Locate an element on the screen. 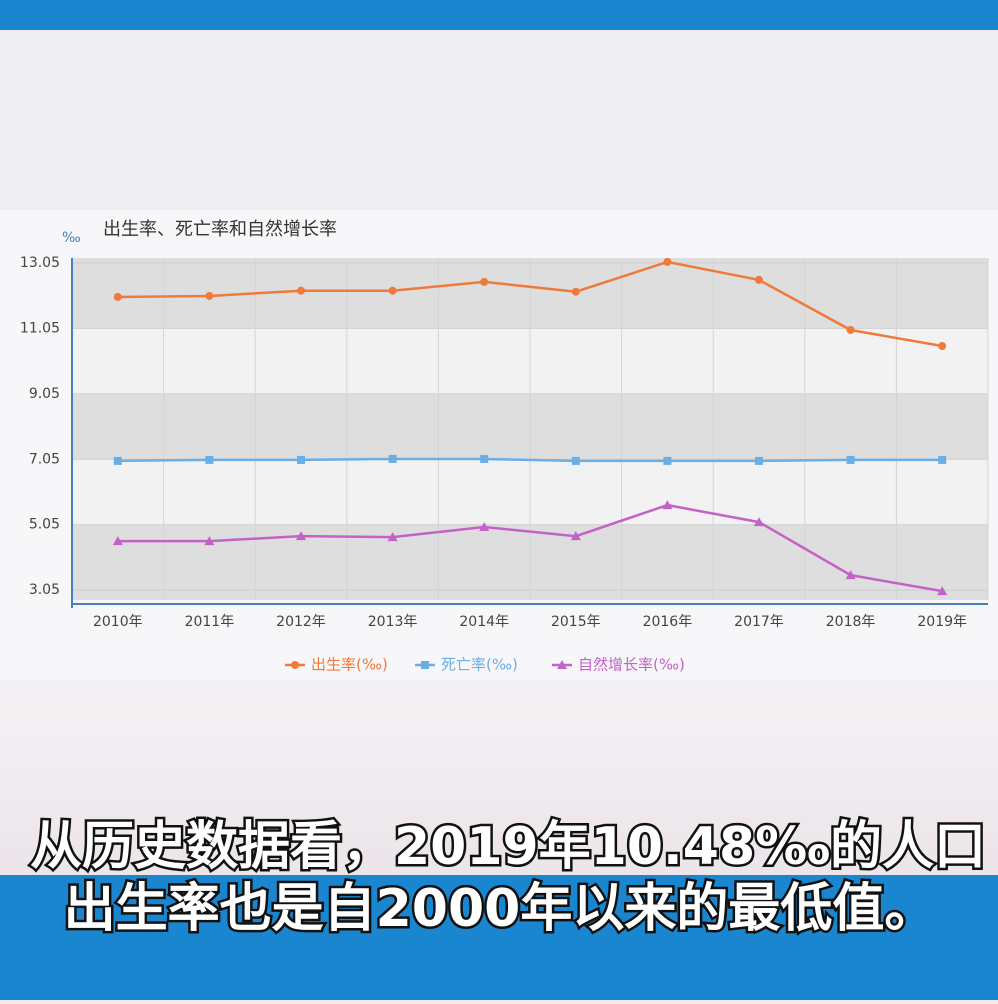  top-band is located at coordinates (499, 15).